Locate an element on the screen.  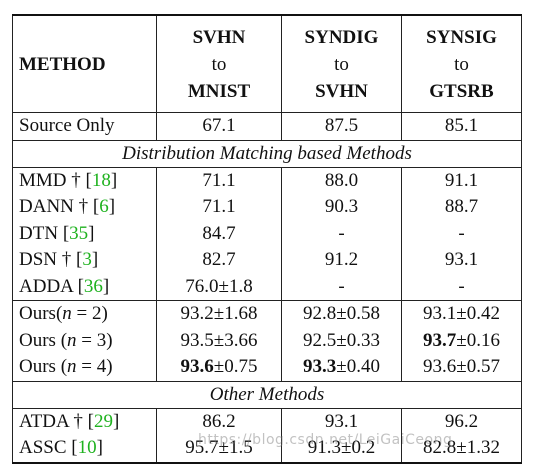
section-header-other: Other Methods is located at coordinates (267, 394).